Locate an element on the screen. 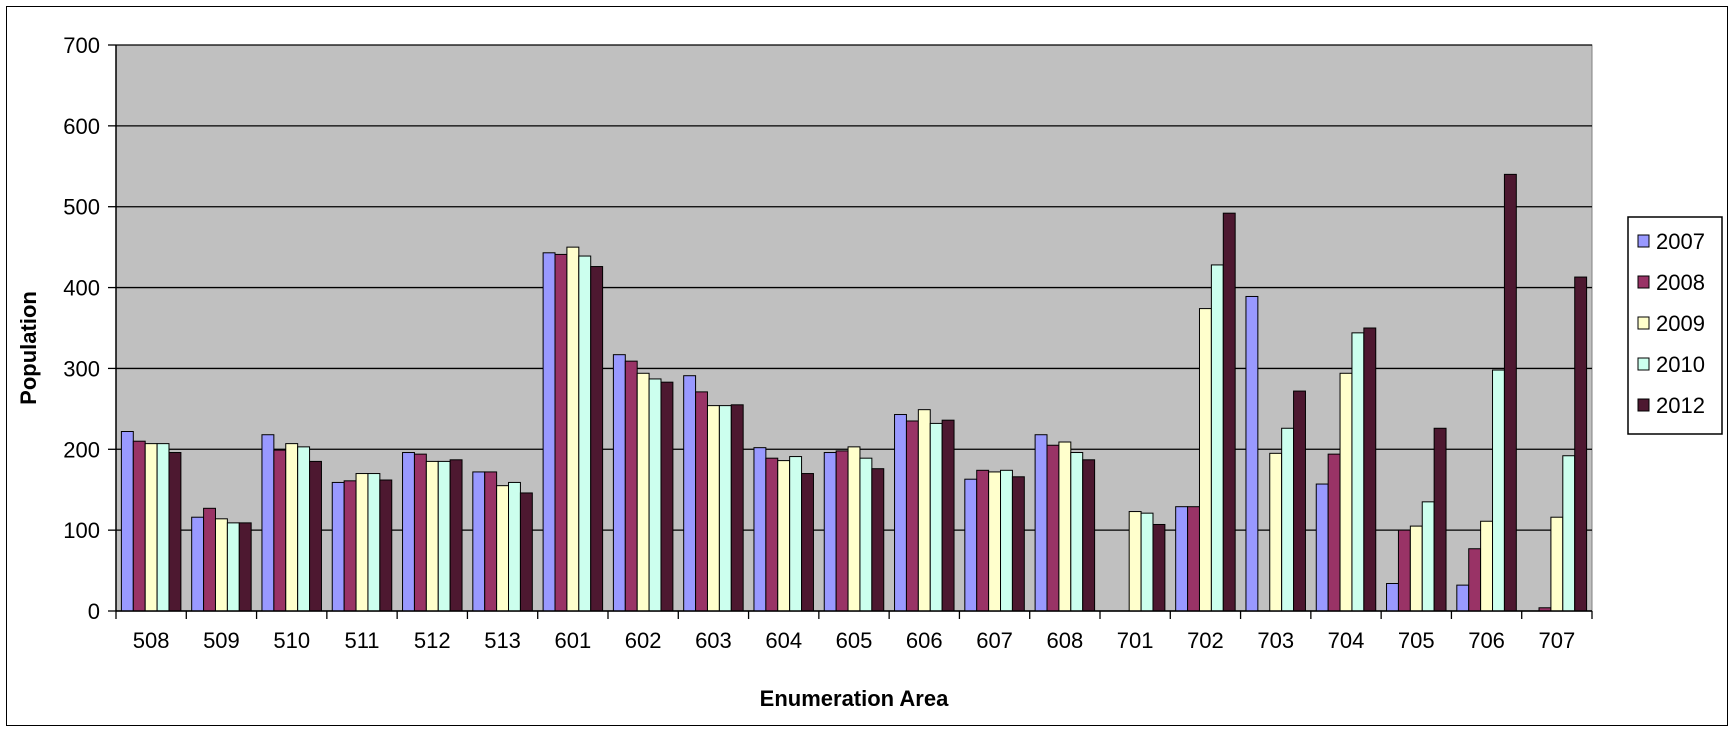 The width and height of the screenshot is (1736, 732). x-tick-label: 605 is located at coordinates (854, 640).